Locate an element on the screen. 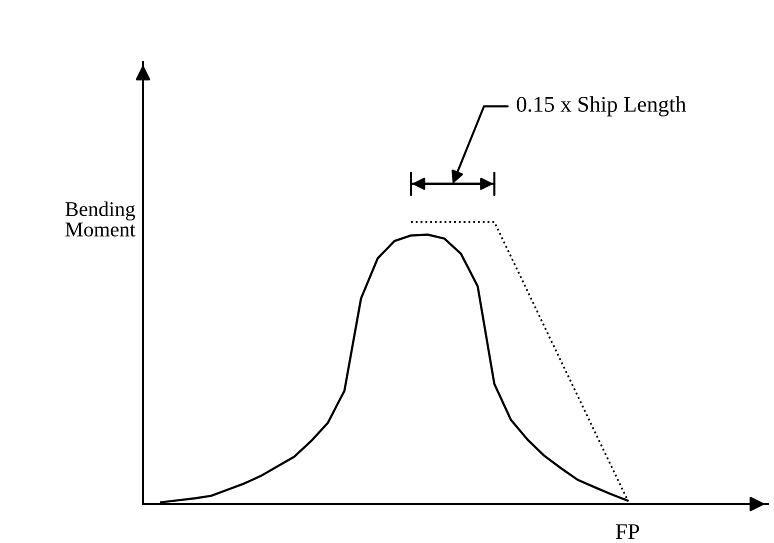 This screenshot has height=543, width=774. y-axis-title: Bending Moment is located at coordinates (100, 219).